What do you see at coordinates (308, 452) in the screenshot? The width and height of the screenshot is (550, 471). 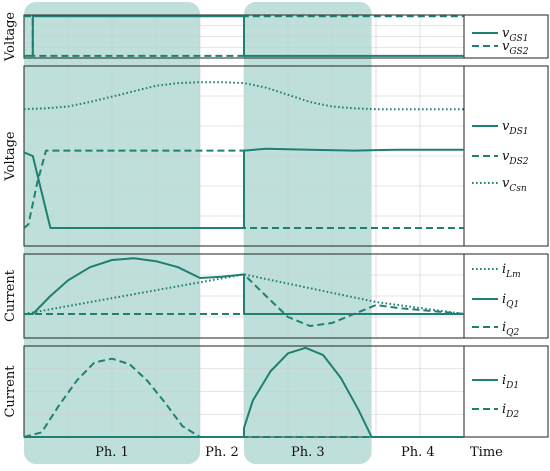 I see `phase-label-3: Ph. 3` at bounding box center [308, 452].